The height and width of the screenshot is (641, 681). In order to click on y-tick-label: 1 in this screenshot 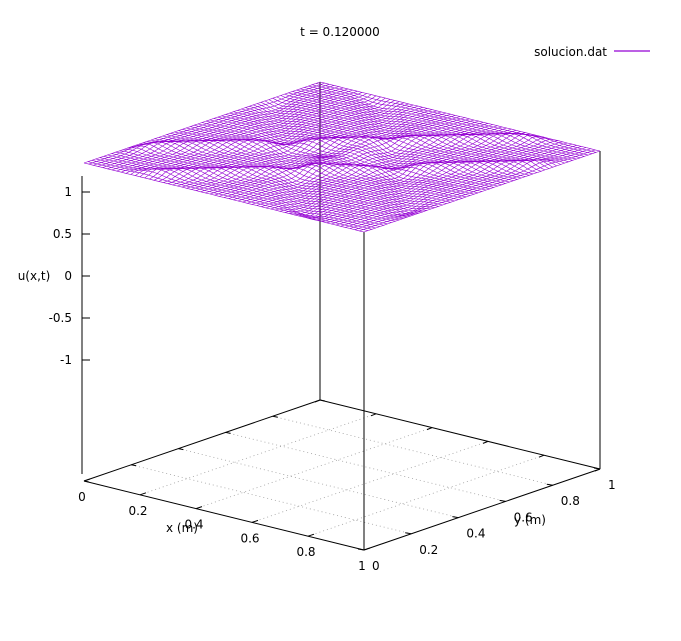, I will do `click(612, 485)`.